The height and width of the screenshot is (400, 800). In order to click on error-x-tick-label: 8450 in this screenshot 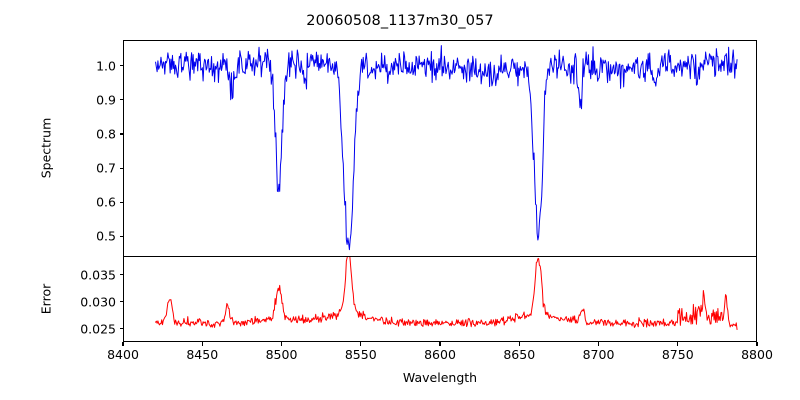, I will do `click(202, 354)`.